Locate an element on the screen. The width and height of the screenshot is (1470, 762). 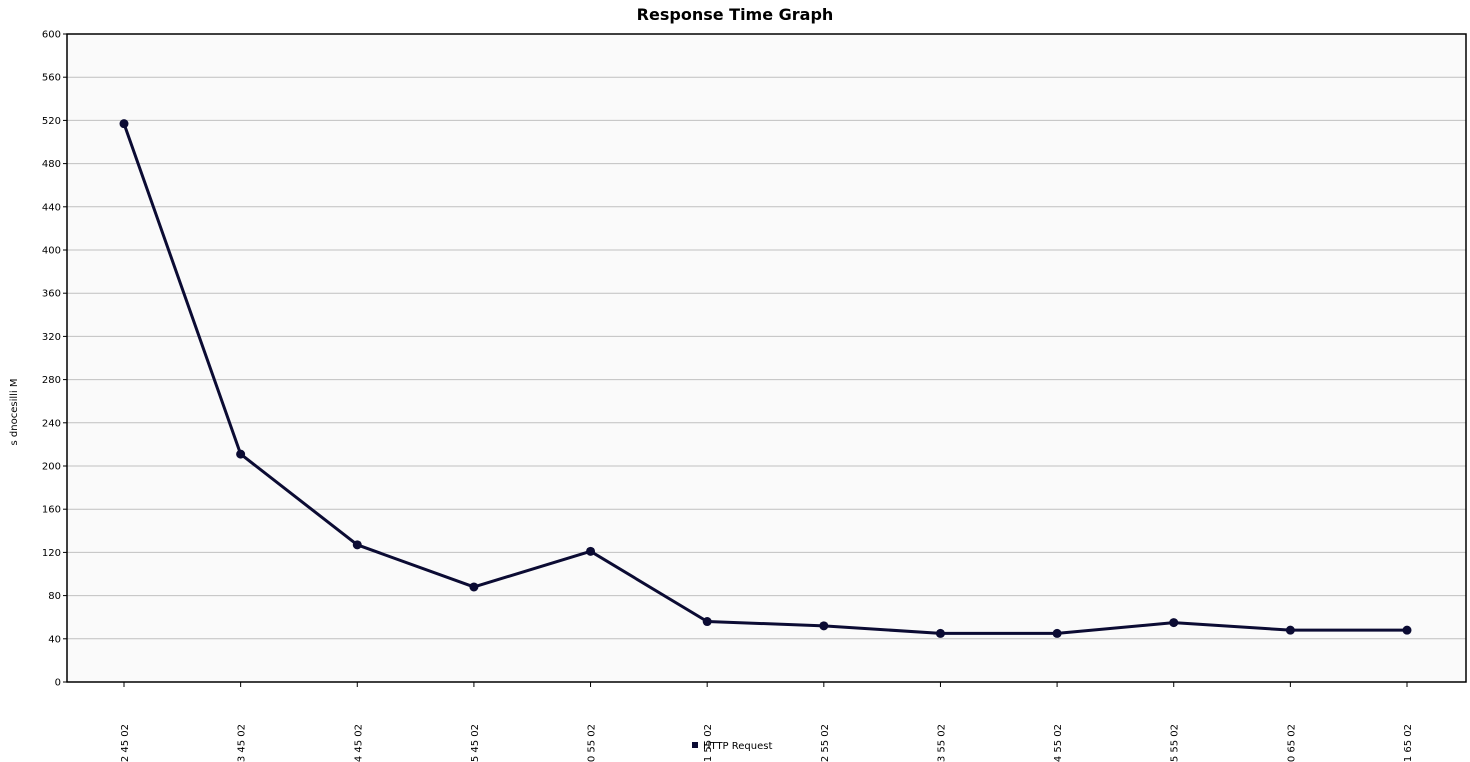
x-tick-label: 4 55 02 is located at coordinates (1058, 743).